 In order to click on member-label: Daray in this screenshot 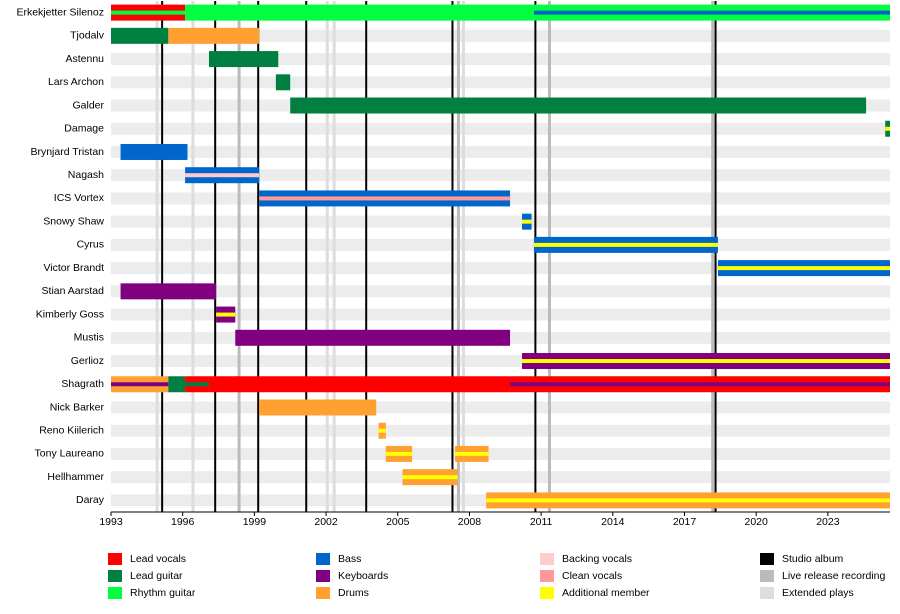, I will do `click(90, 500)`.